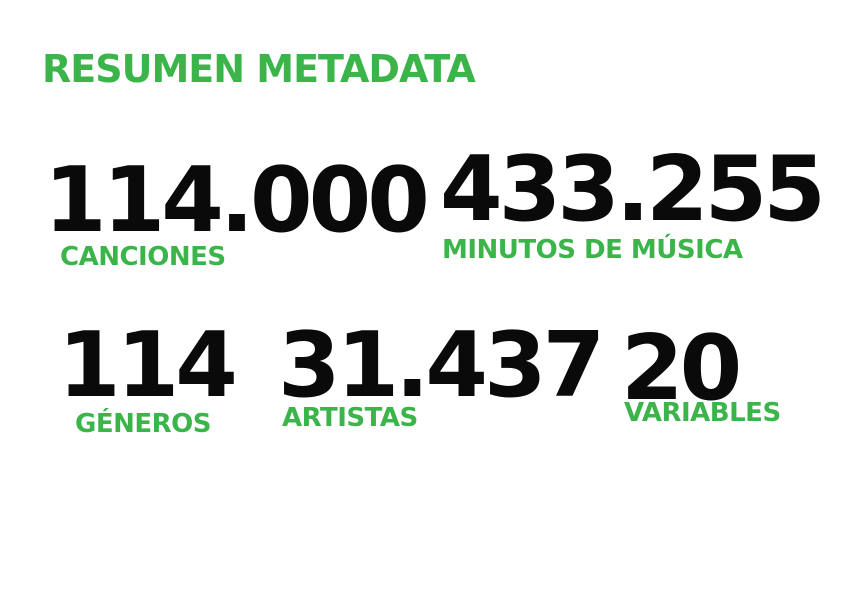 The width and height of the screenshot is (843, 596). I want to click on stat-label-generos: GÉNEROS, so click(143, 424).